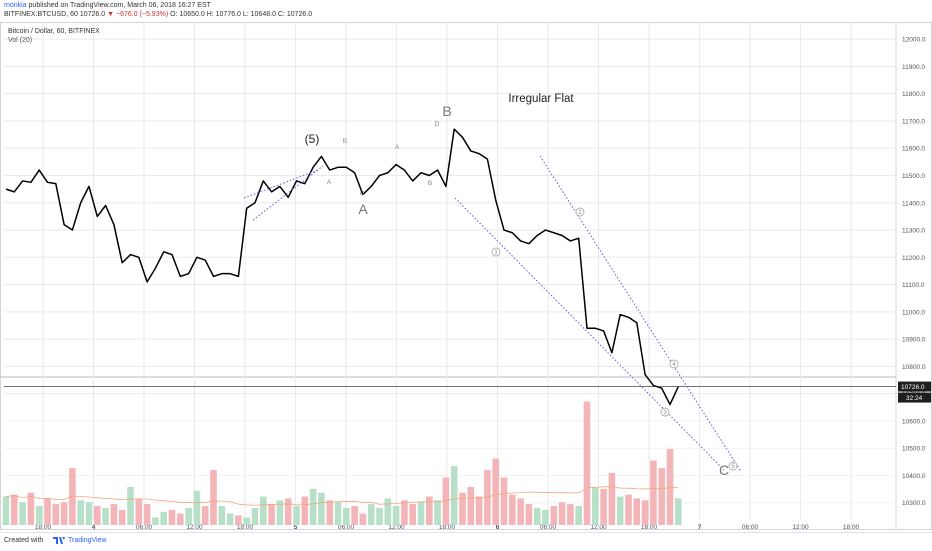 Image resolution: width=932 pixels, height=551 pixels. Describe the element at coordinates (94, 527) in the screenshot. I see `time-tick-label: 4` at that location.